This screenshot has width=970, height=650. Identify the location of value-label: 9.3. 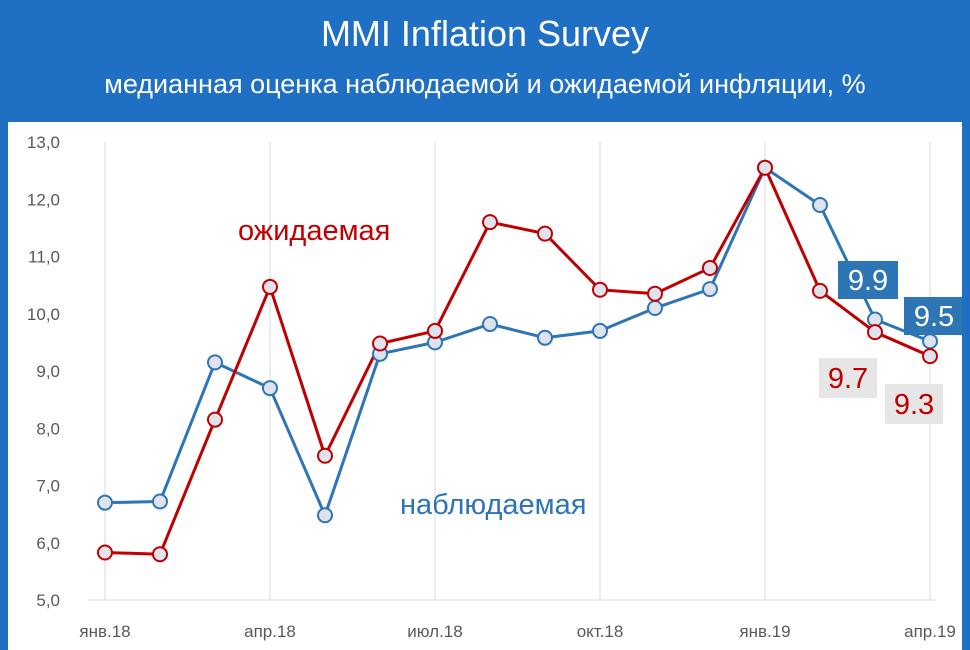
(914, 405).